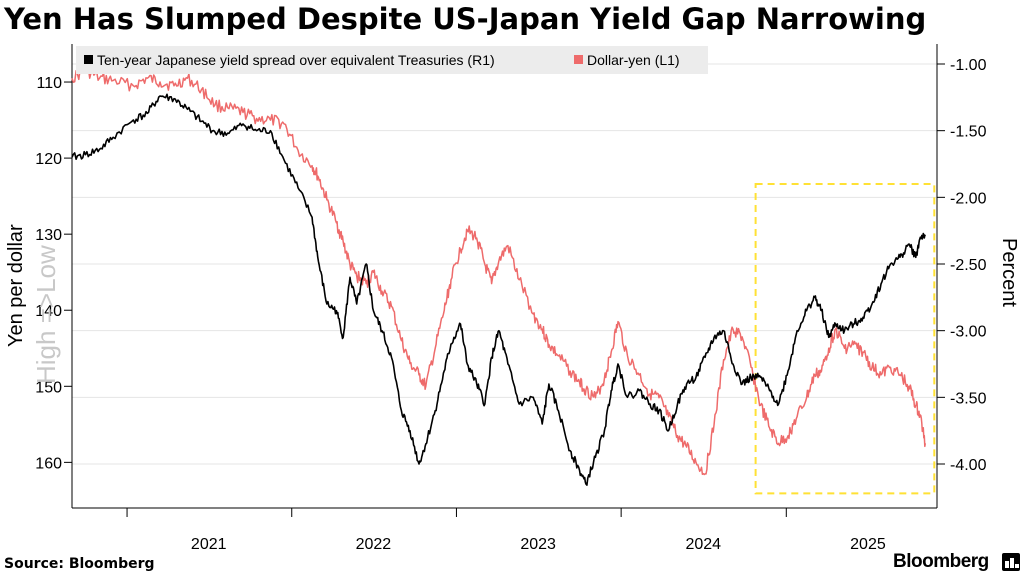 This screenshot has height=576, width=1024. I want to click on legend-swatch-yield-spread, so click(88, 59).